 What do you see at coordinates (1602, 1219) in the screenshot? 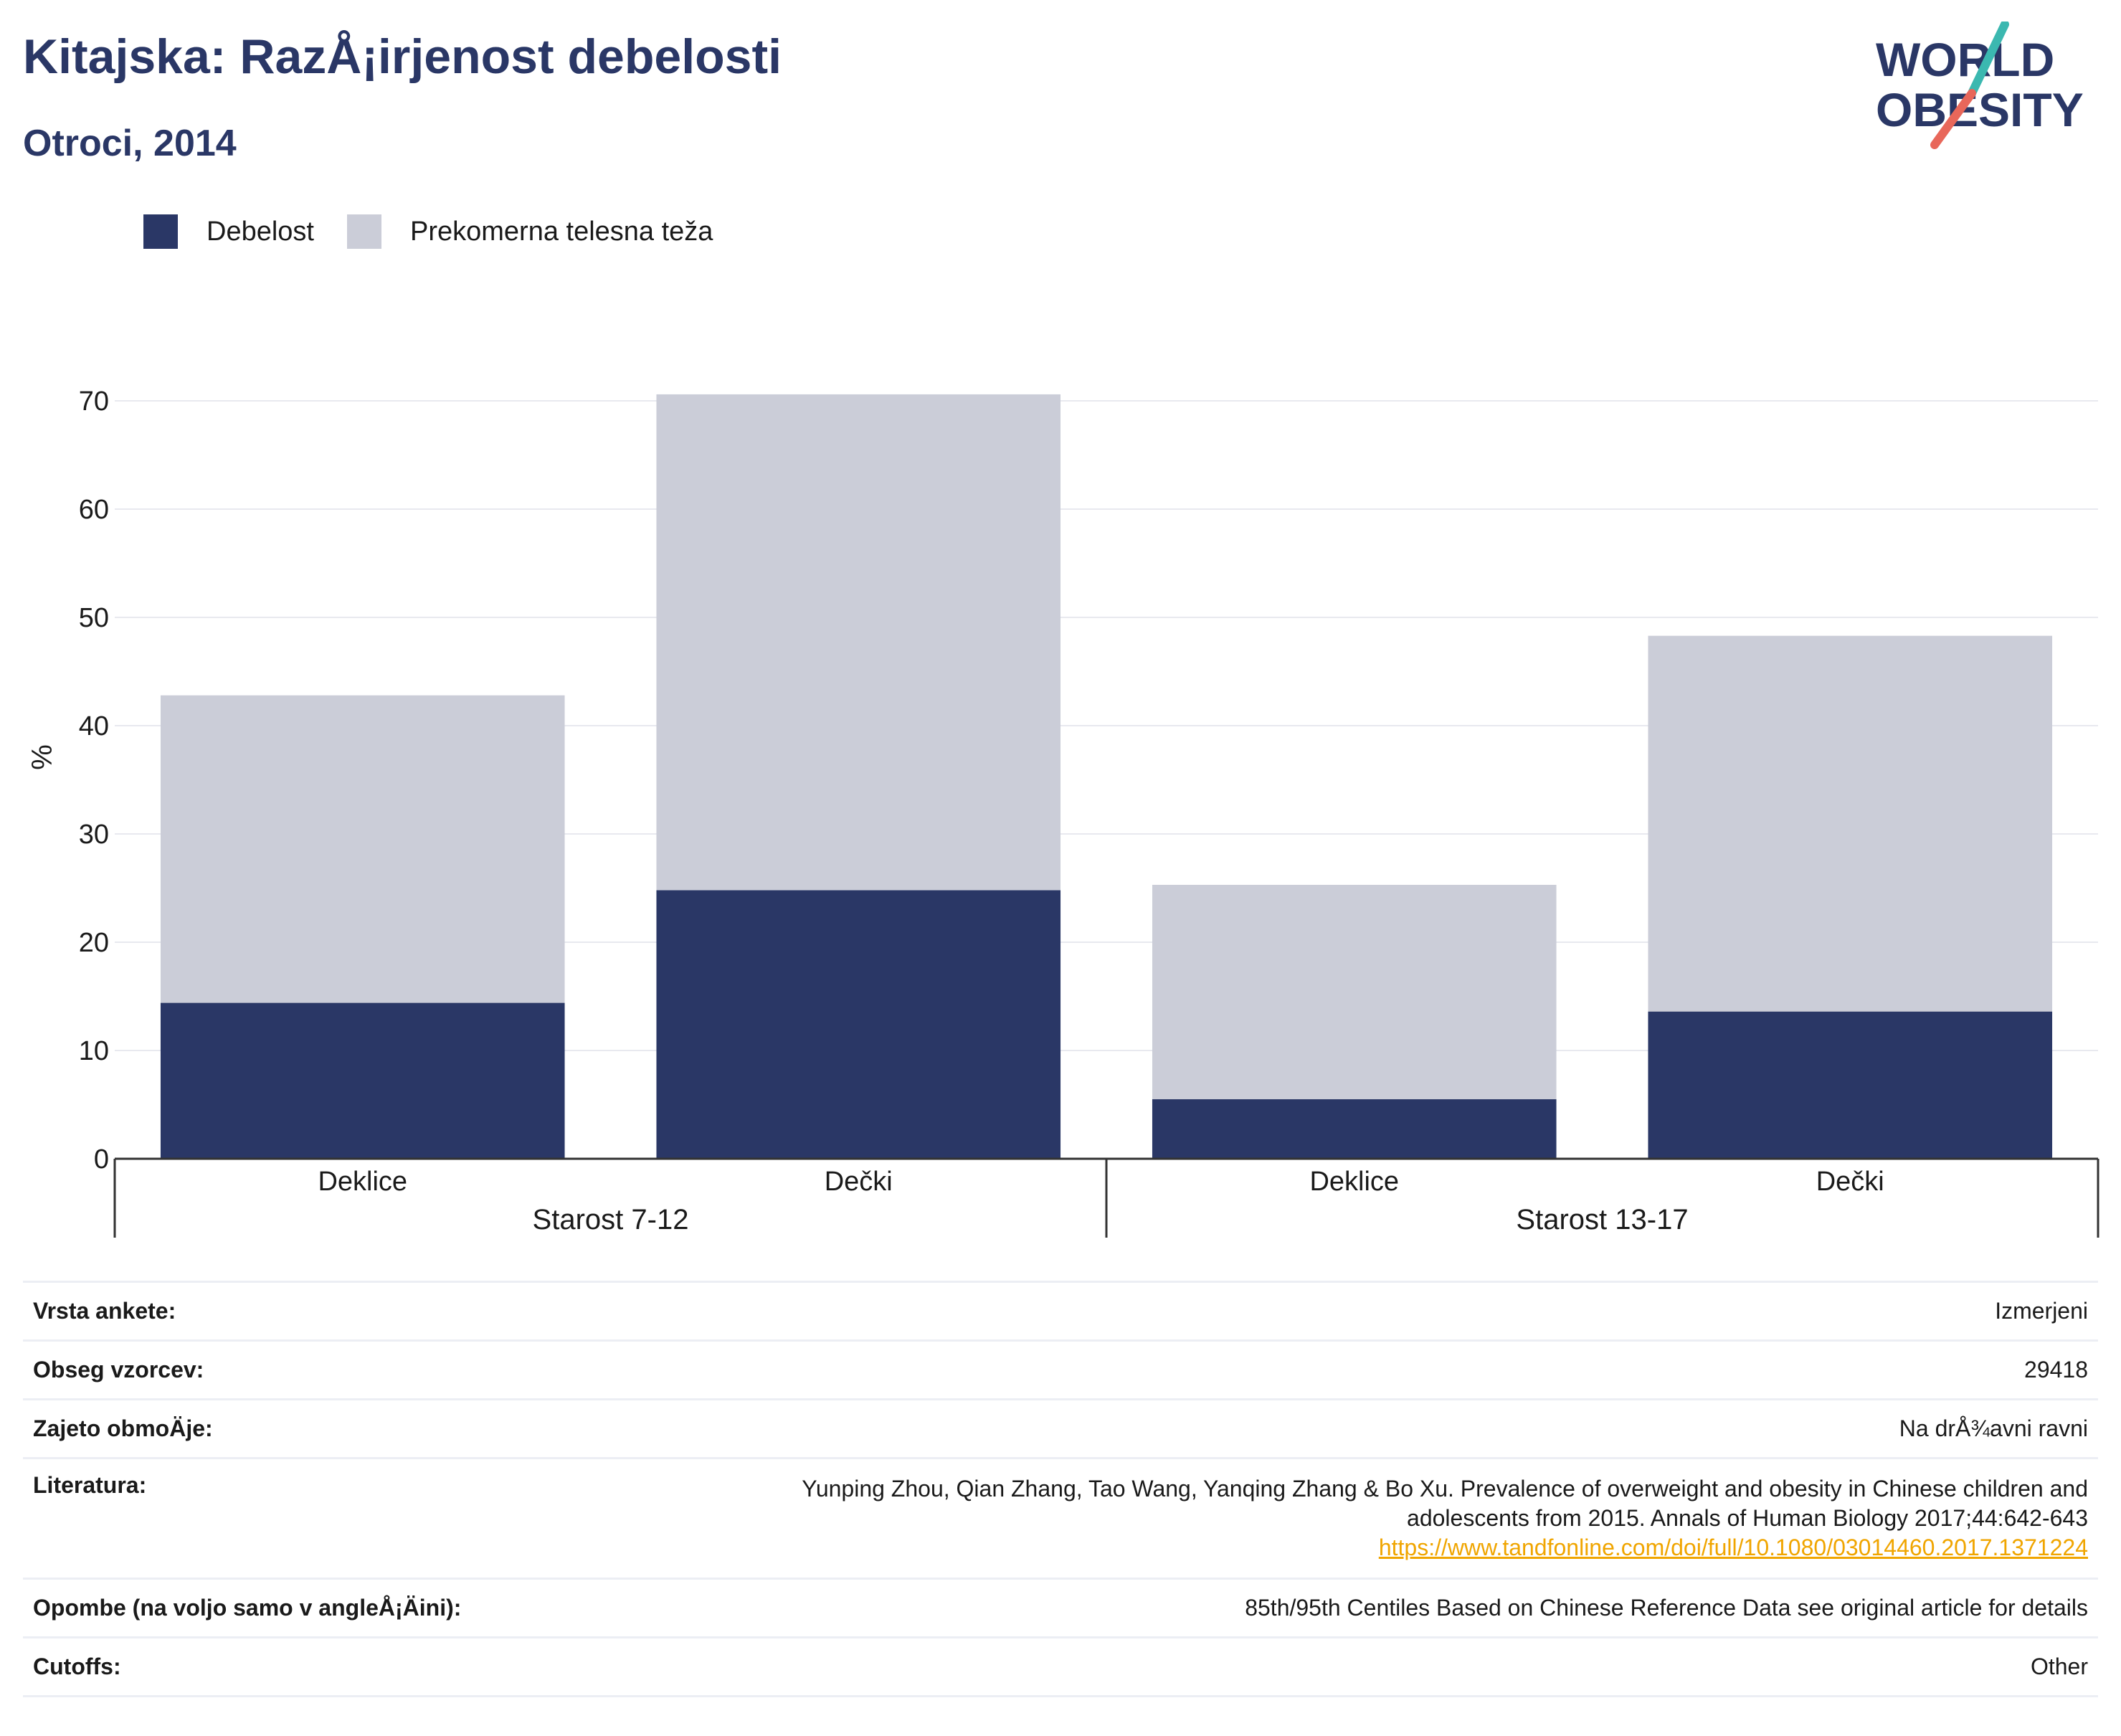
I see `group-label: Starost 13-17` at bounding box center [1602, 1219].